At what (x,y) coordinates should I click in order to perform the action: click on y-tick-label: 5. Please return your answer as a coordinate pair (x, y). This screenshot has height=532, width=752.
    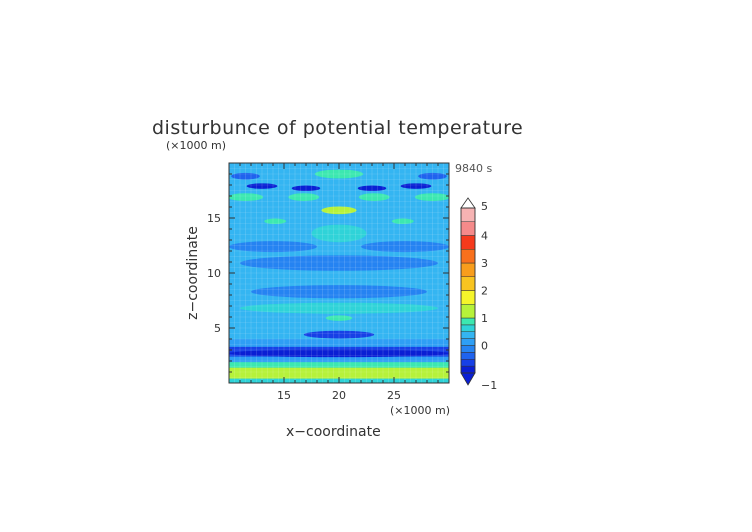
    Looking at the image, I should click on (217, 328).